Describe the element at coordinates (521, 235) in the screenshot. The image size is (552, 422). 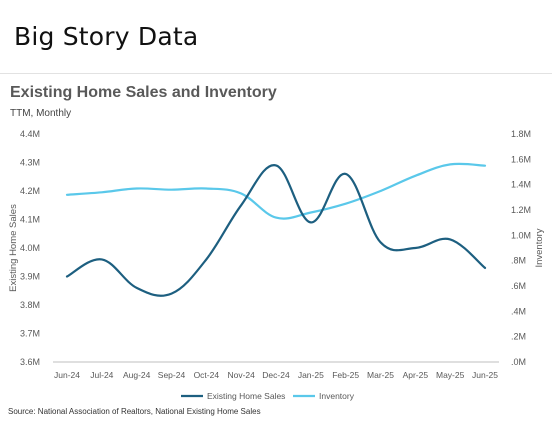
I see `y-tick-label-right: 1.0M` at that location.